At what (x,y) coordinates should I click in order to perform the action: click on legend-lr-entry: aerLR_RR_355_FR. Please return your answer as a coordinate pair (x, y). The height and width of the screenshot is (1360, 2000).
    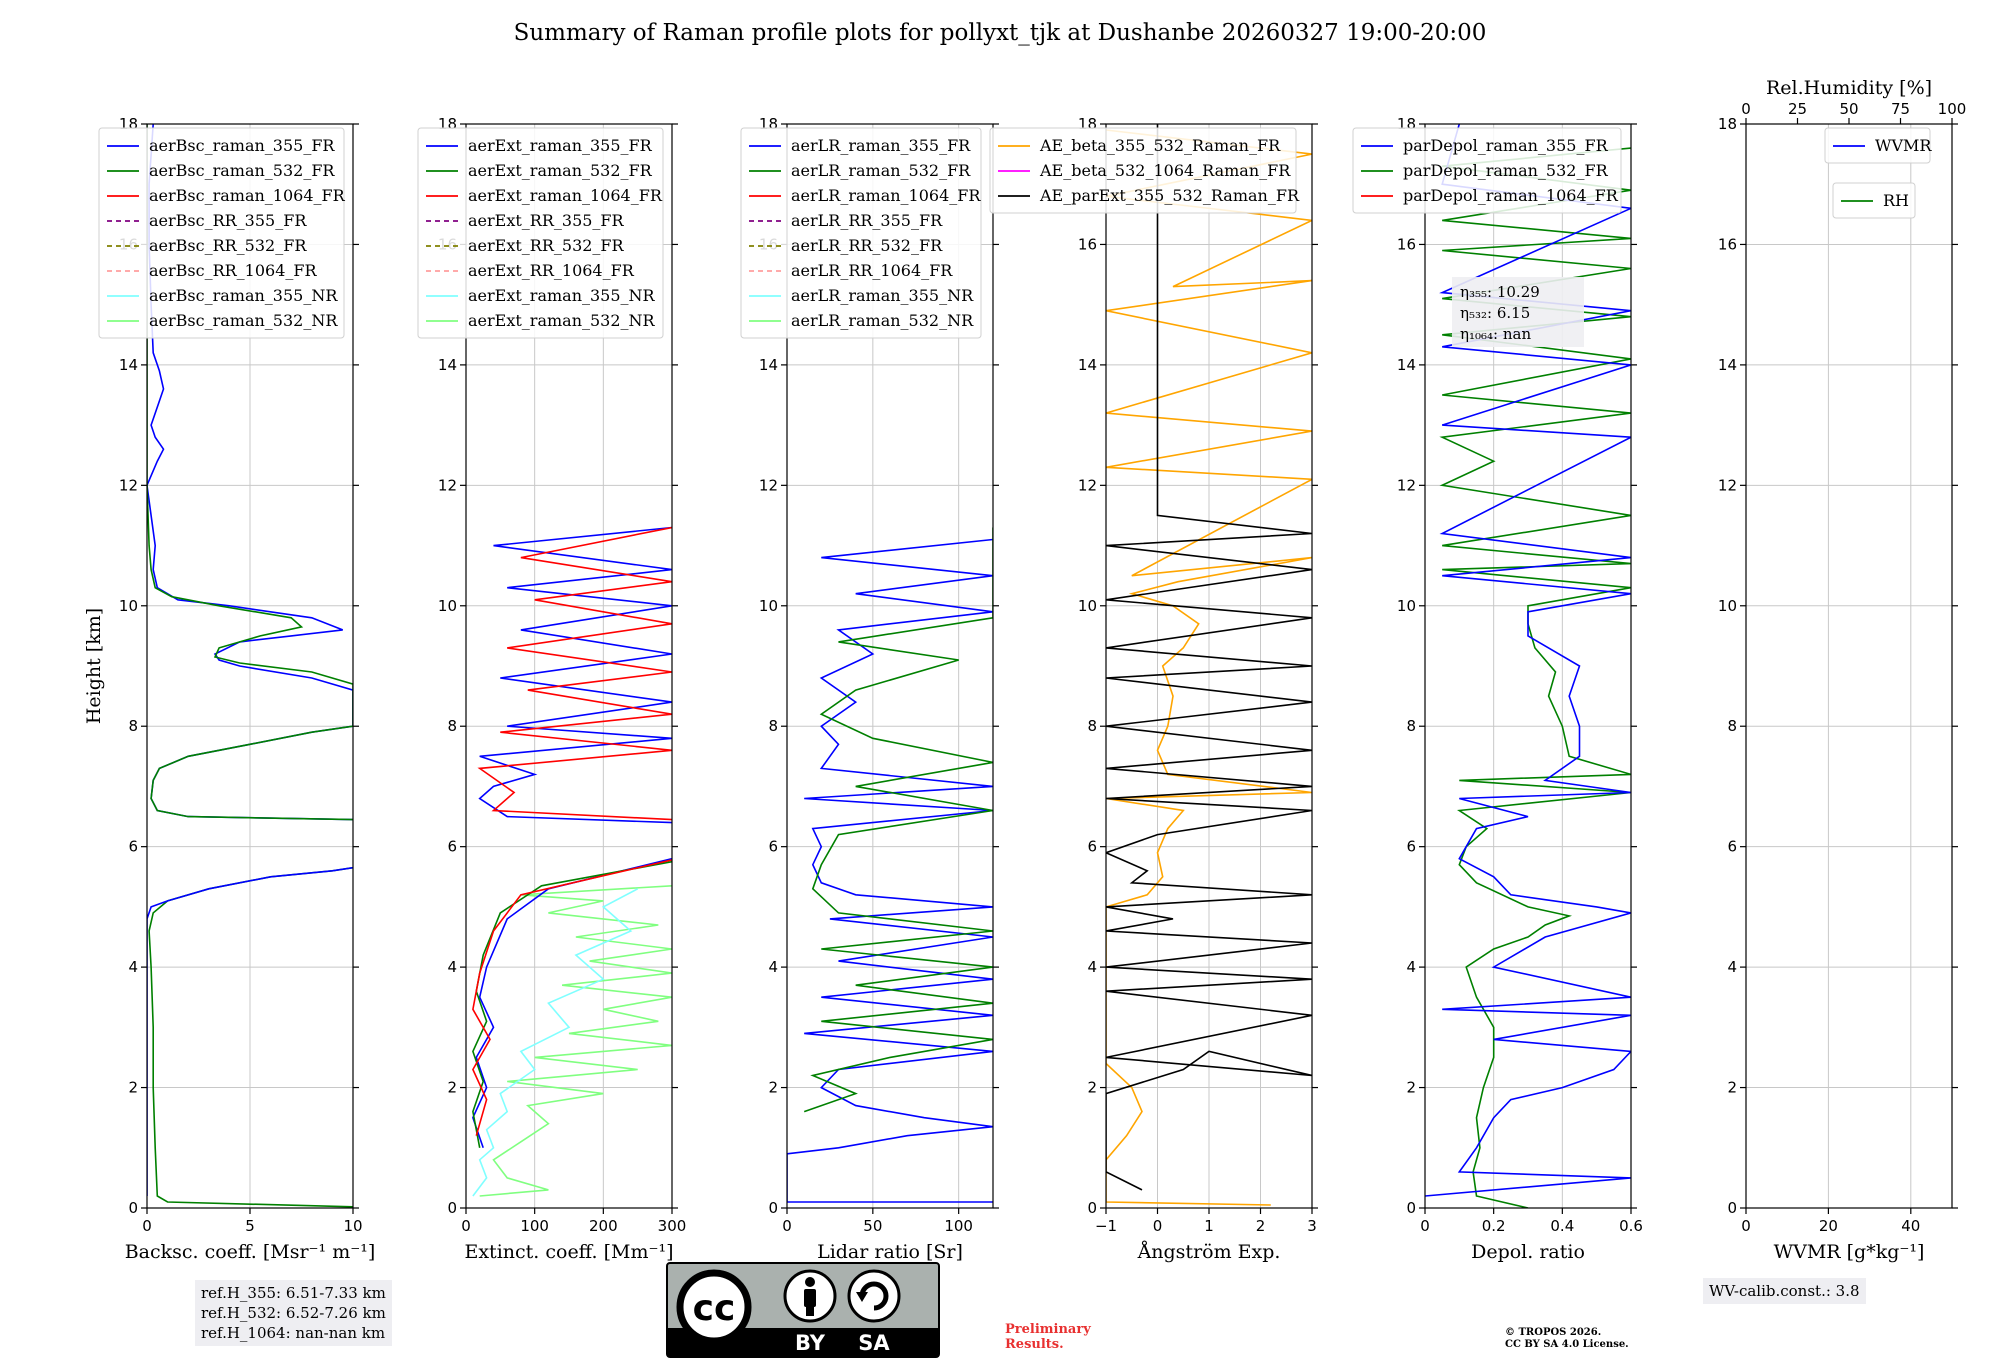
    Looking at the image, I should click on (867, 220).